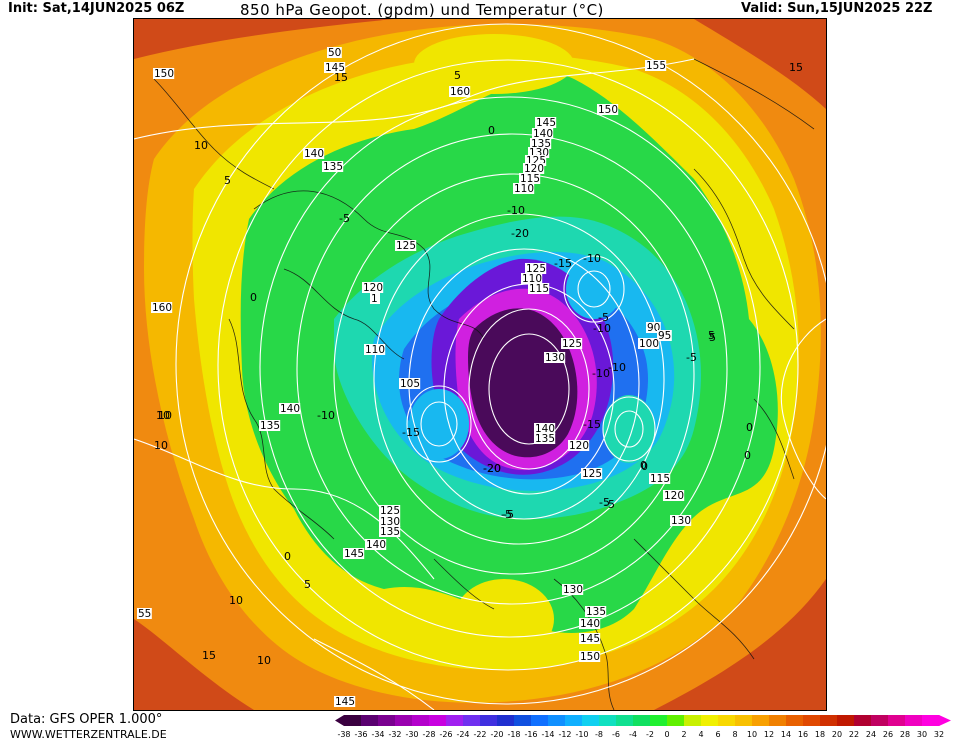  What do you see at coordinates (633, 734) in the screenshot?
I see `colorbar-tick-label: -4` at bounding box center [633, 734].